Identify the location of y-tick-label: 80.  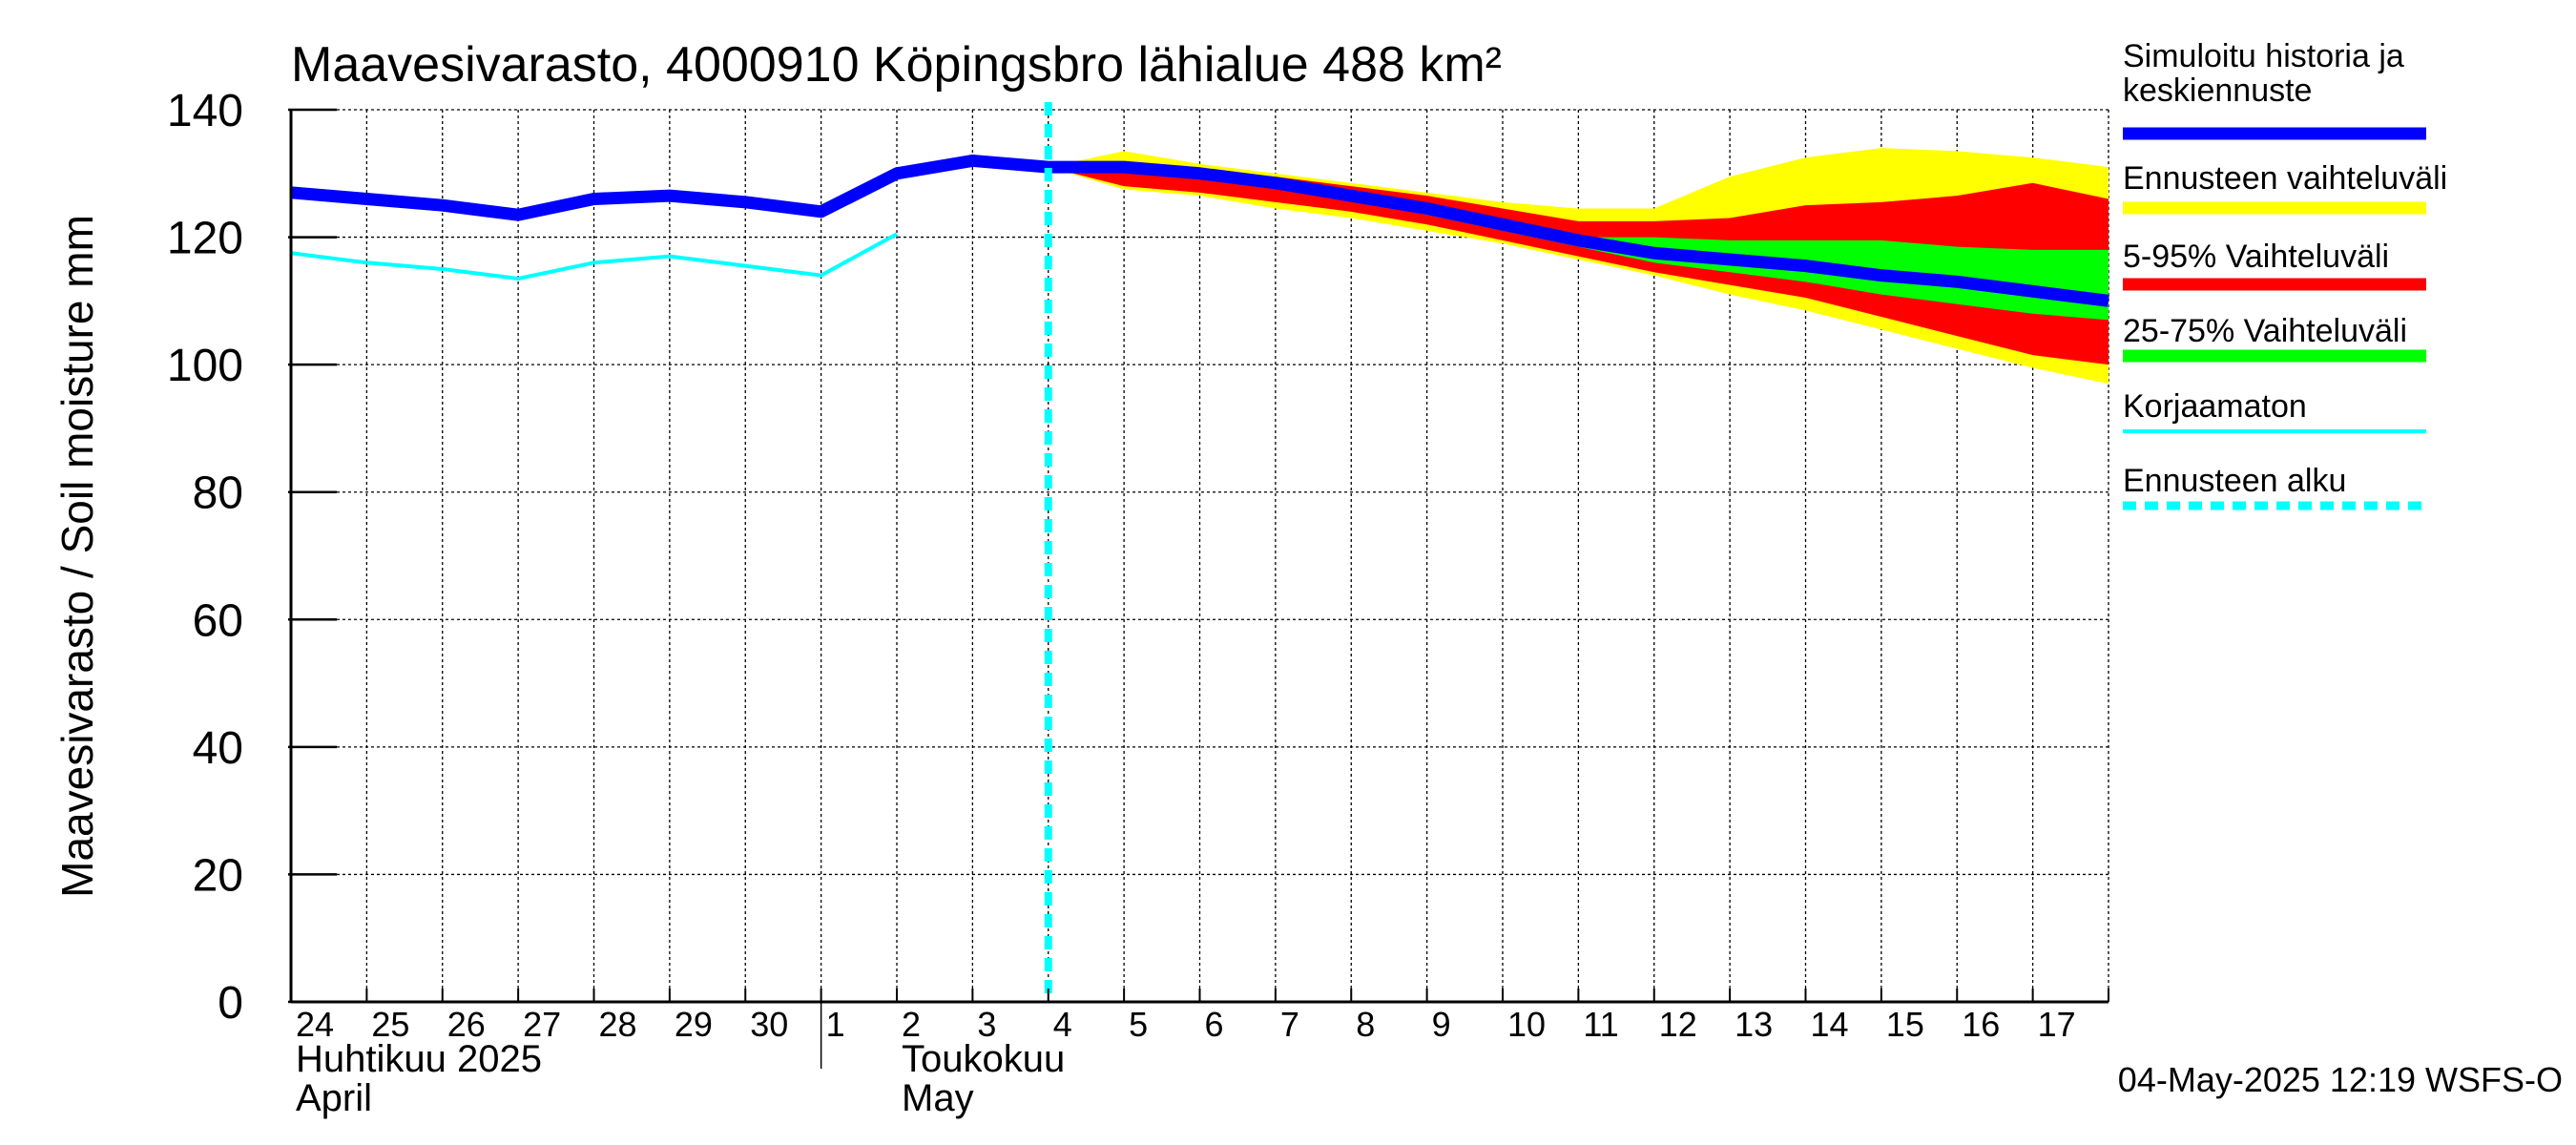
(218, 493).